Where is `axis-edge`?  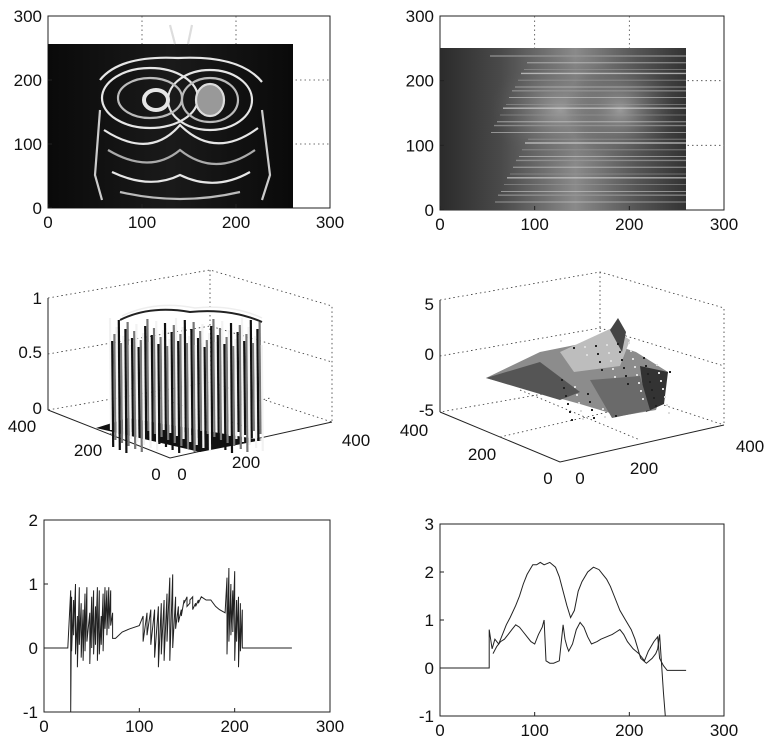 axis-edge is located at coordinates (582, 437).